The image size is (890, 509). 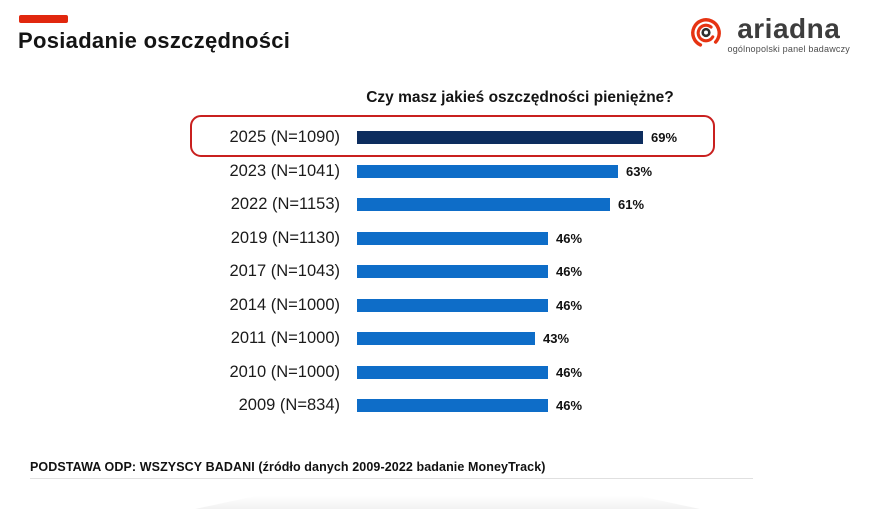 What do you see at coordinates (284, 170) in the screenshot?
I see `category-label: 2023 (N=1041)` at bounding box center [284, 170].